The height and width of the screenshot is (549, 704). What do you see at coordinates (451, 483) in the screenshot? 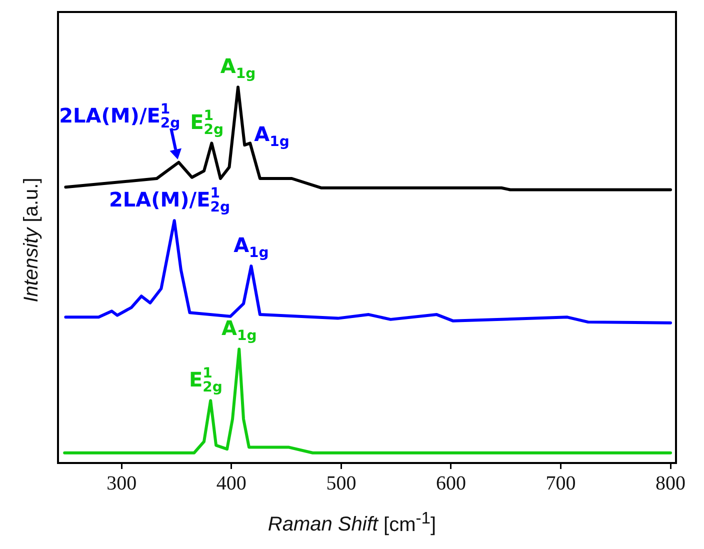
I see `x-tick-label: 600` at bounding box center [451, 483].